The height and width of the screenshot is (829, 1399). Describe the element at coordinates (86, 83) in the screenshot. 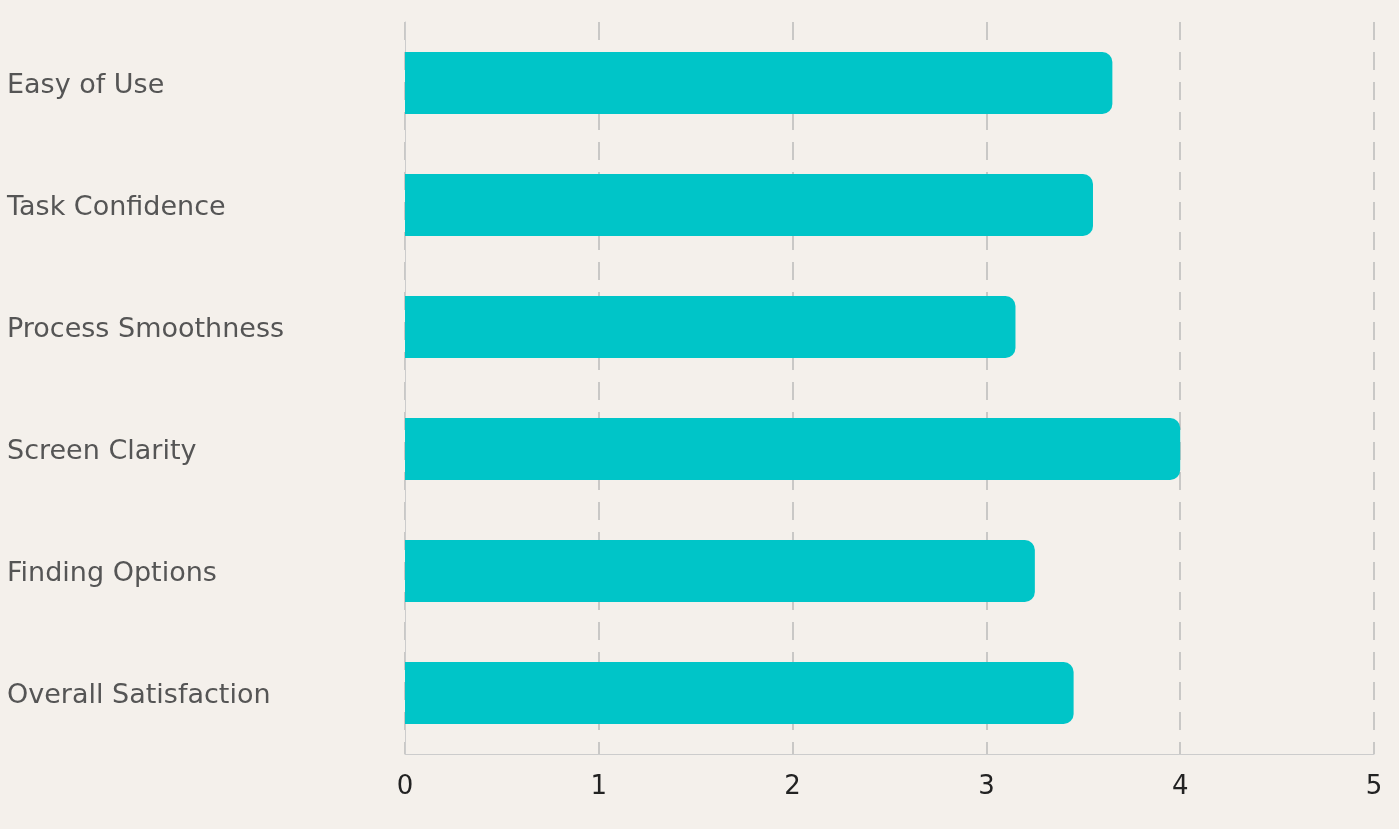

I see `y-tick-label: Easy of Use` at that location.